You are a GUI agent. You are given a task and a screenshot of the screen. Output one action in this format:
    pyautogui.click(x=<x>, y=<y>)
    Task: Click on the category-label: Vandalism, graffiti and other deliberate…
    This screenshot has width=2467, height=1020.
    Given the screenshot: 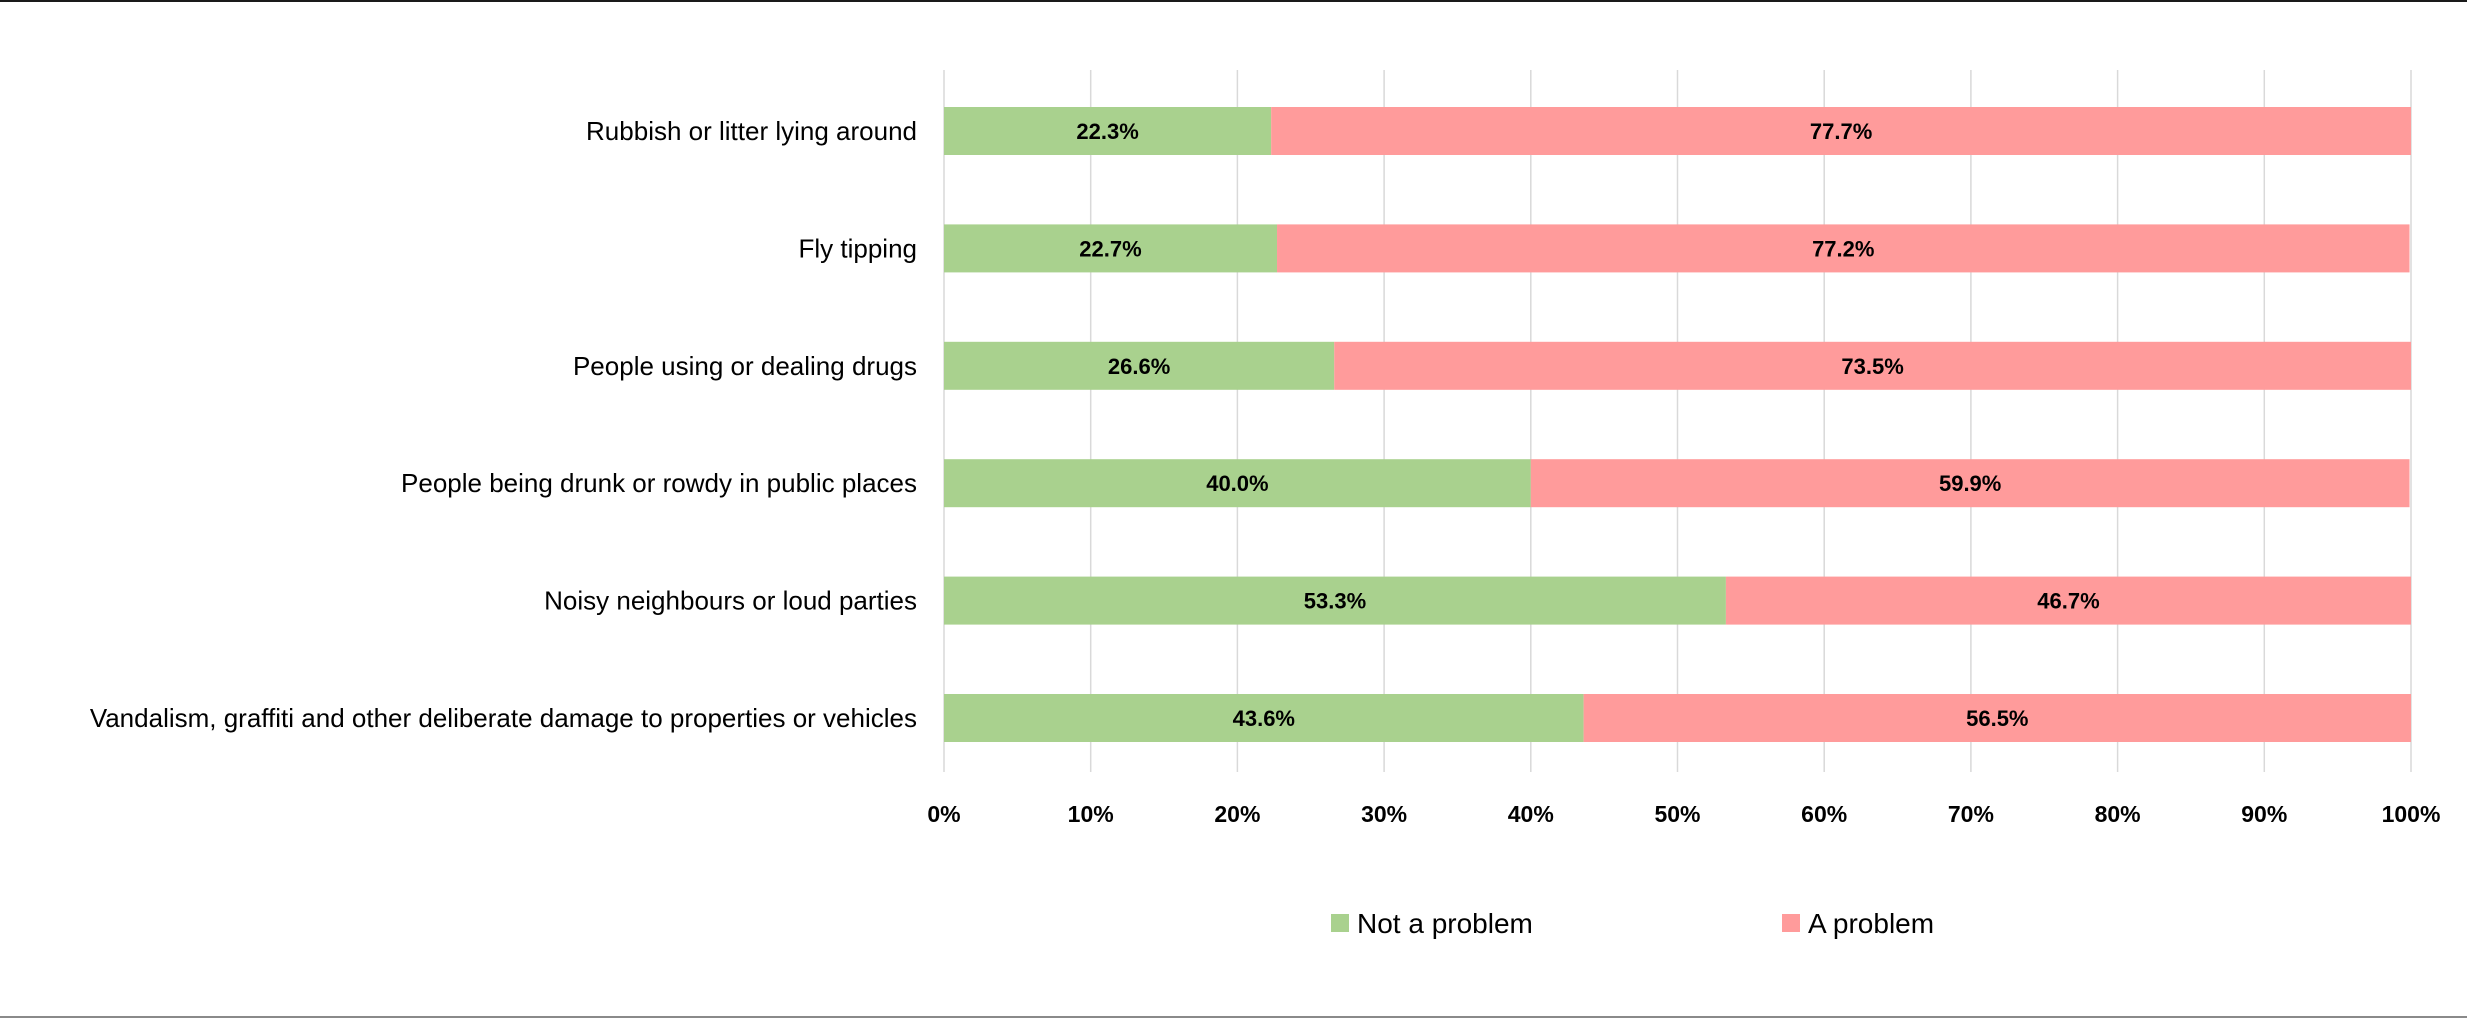 What is the action you would take?
    pyautogui.click(x=503, y=718)
    